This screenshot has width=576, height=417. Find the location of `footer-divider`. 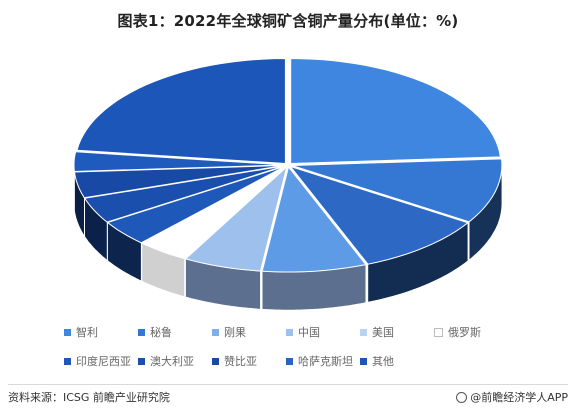

footer-divider is located at coordinates (288, 384).